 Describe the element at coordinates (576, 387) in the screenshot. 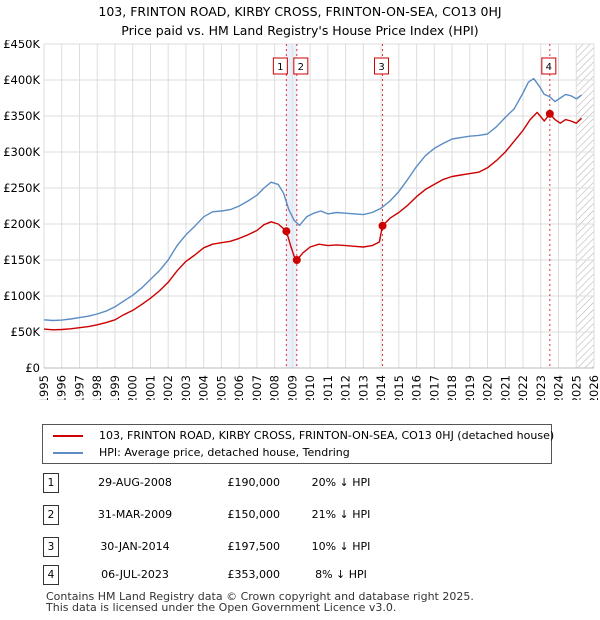

I see `x-tick-label: 2025` at that location.